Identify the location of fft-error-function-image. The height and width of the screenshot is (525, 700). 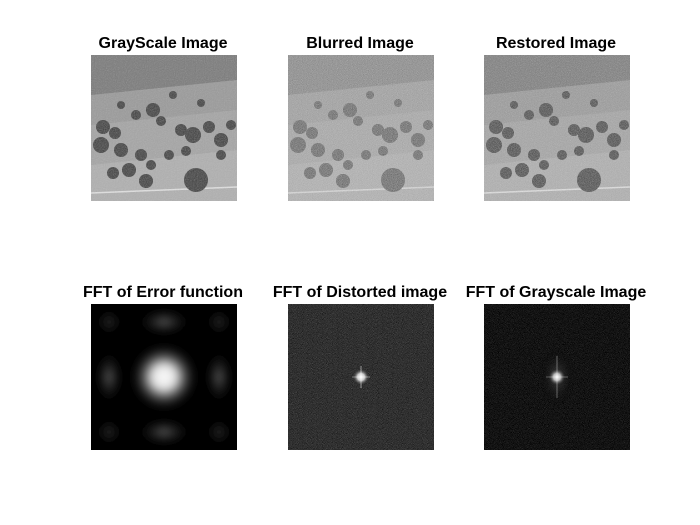
(164, 377).